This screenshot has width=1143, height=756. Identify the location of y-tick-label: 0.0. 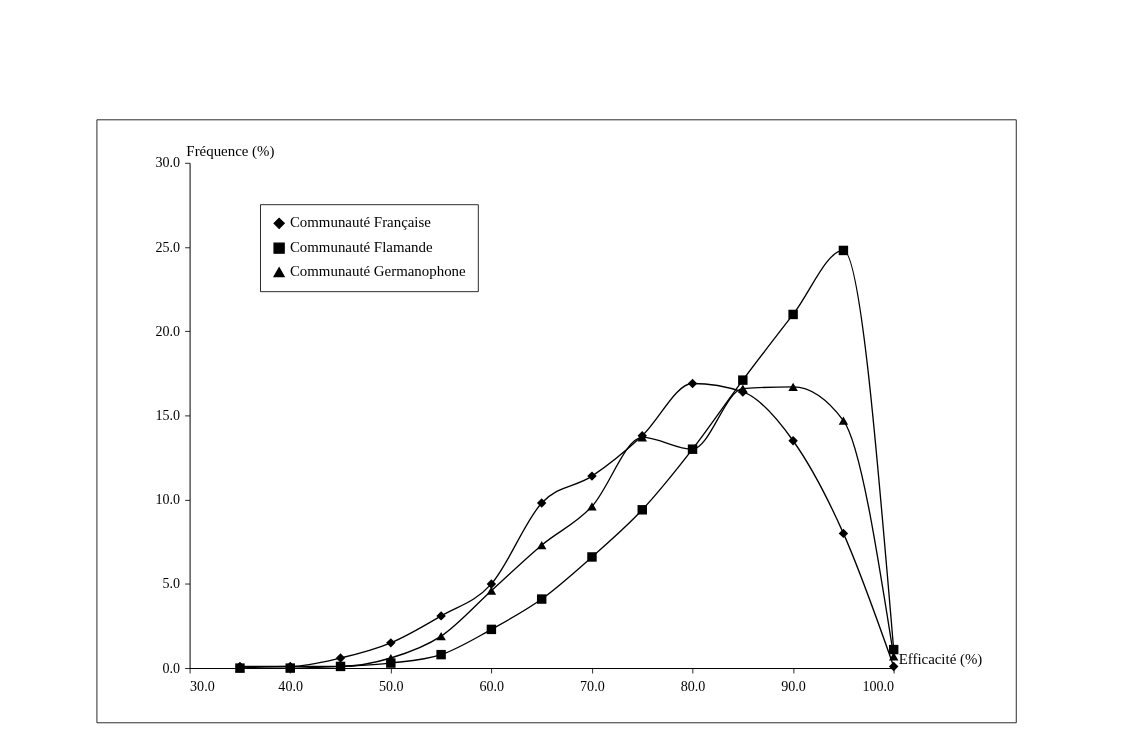
(171, 667).